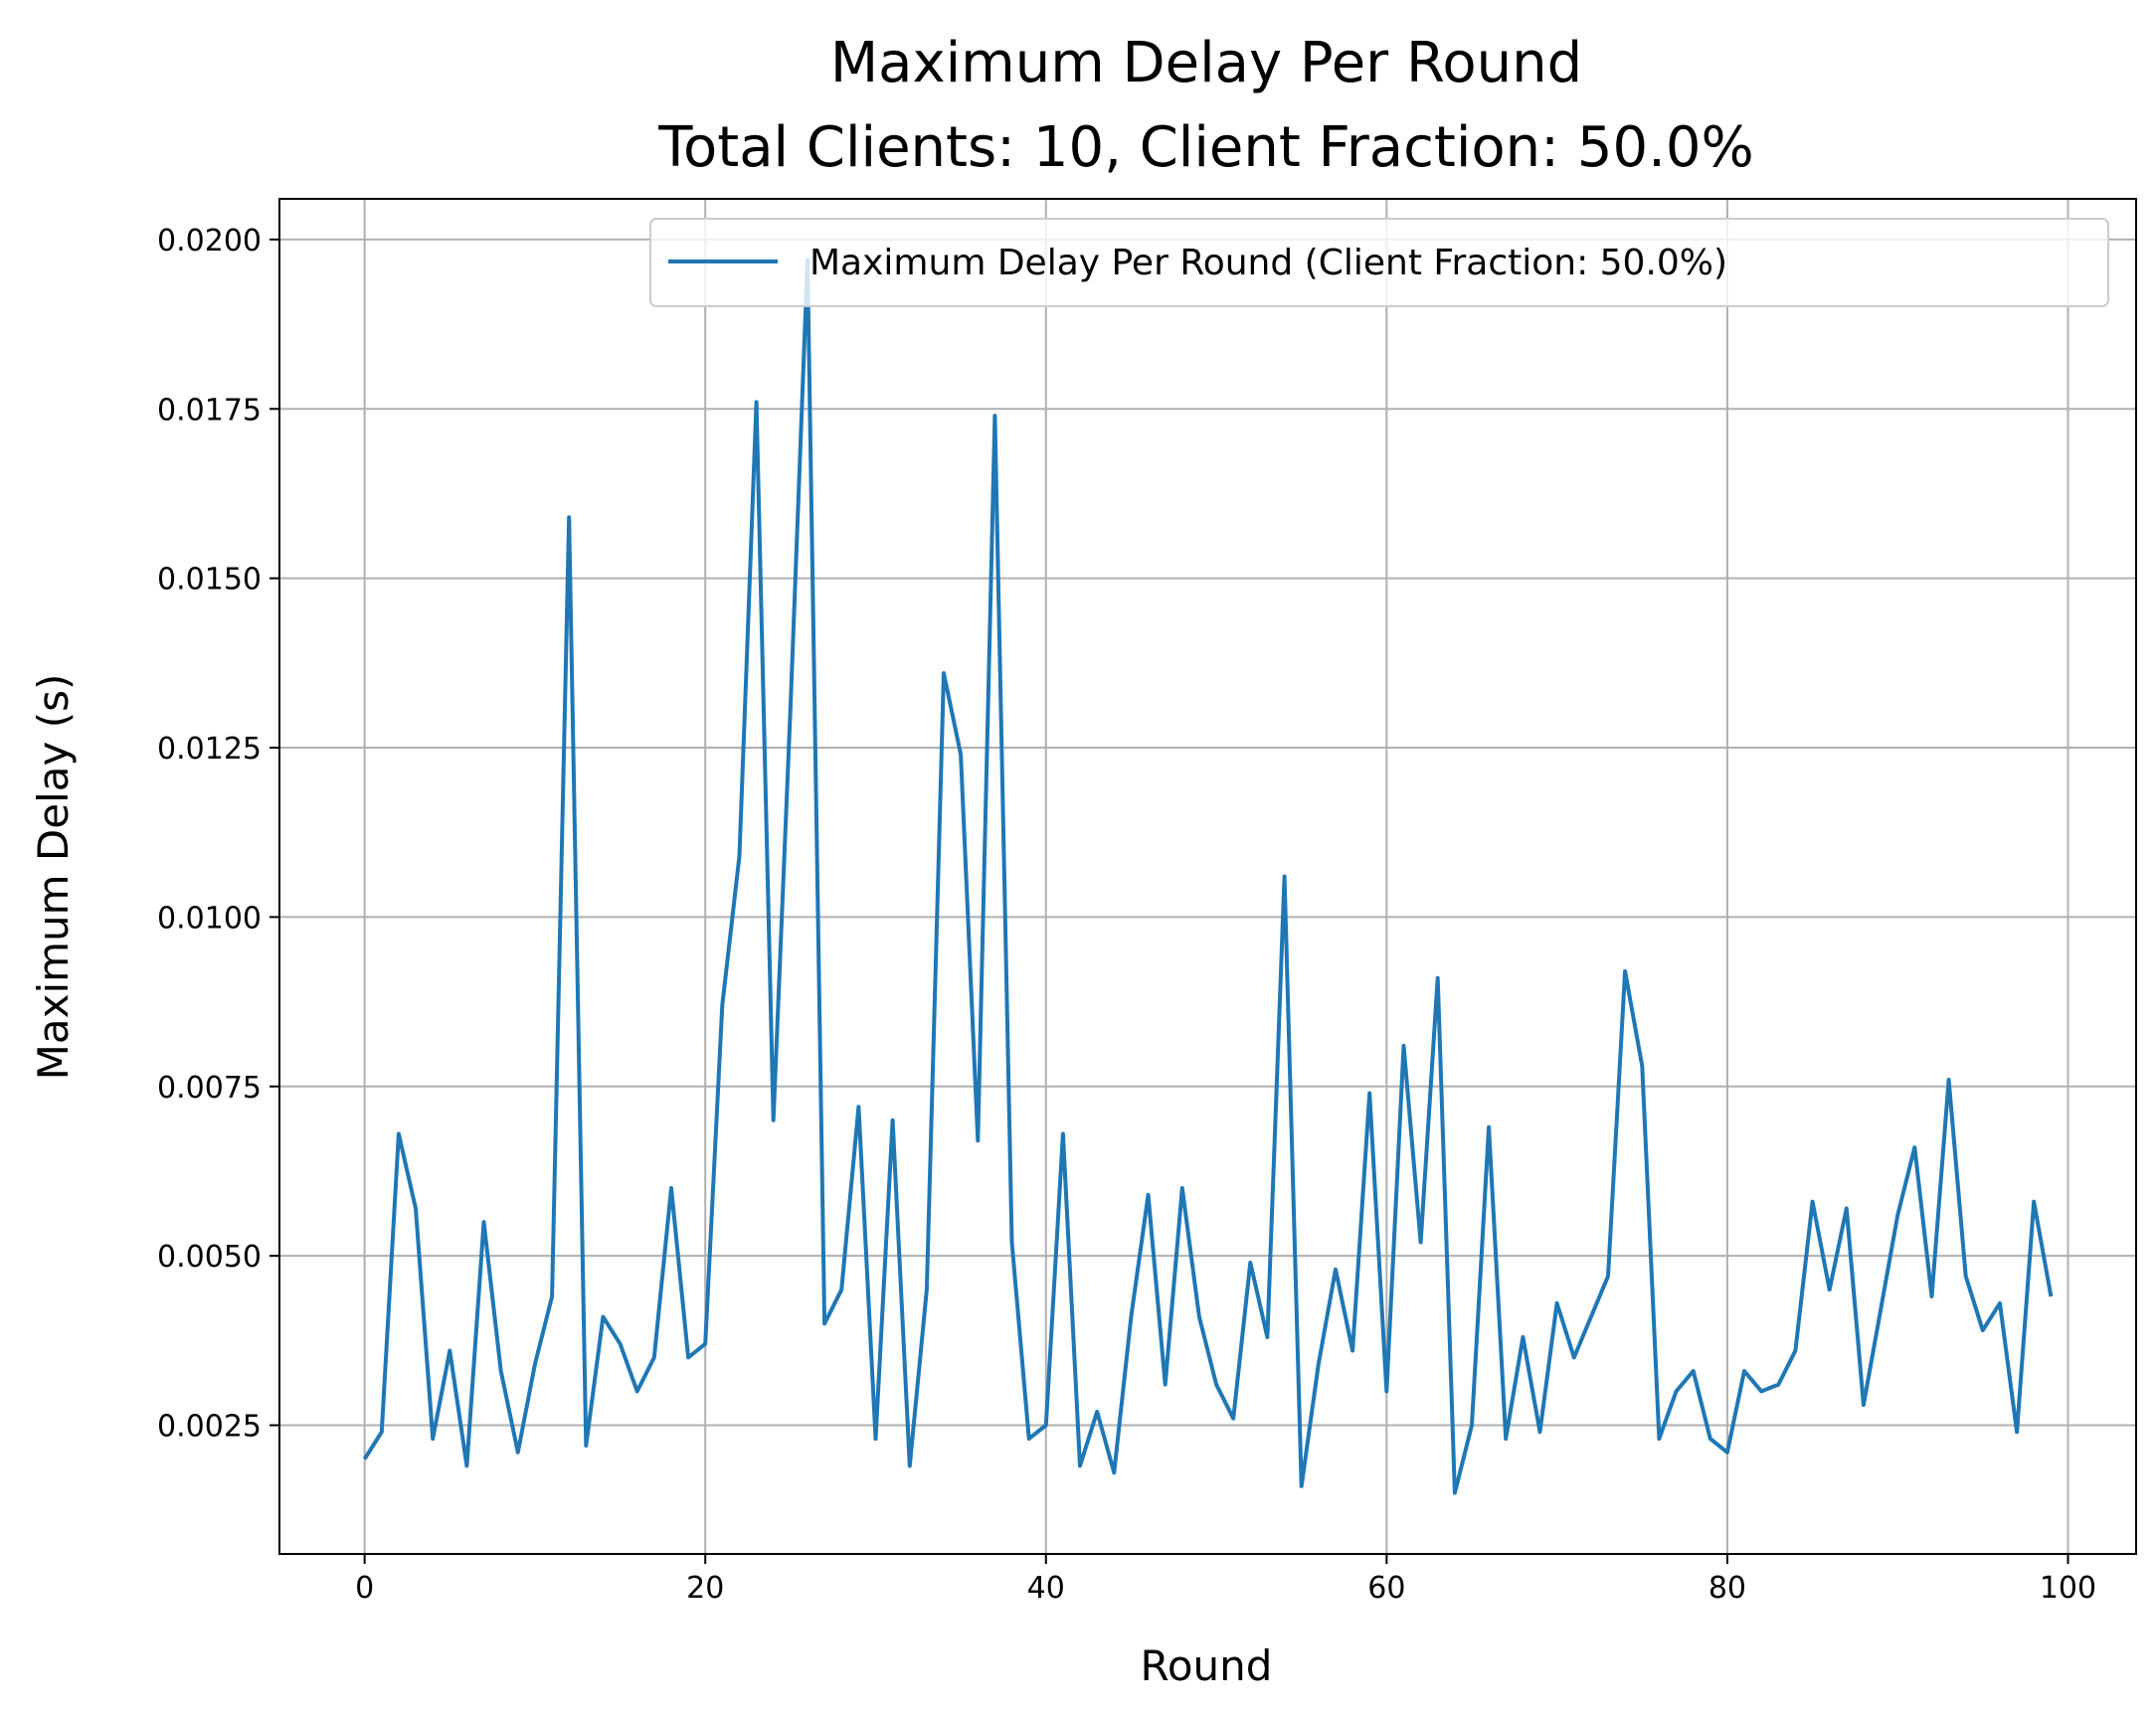 The image size is (2156, 1718). Describe the element at coordinates (364, 1588) in the screenshot. I see `x-tick-label: 0` at that location.